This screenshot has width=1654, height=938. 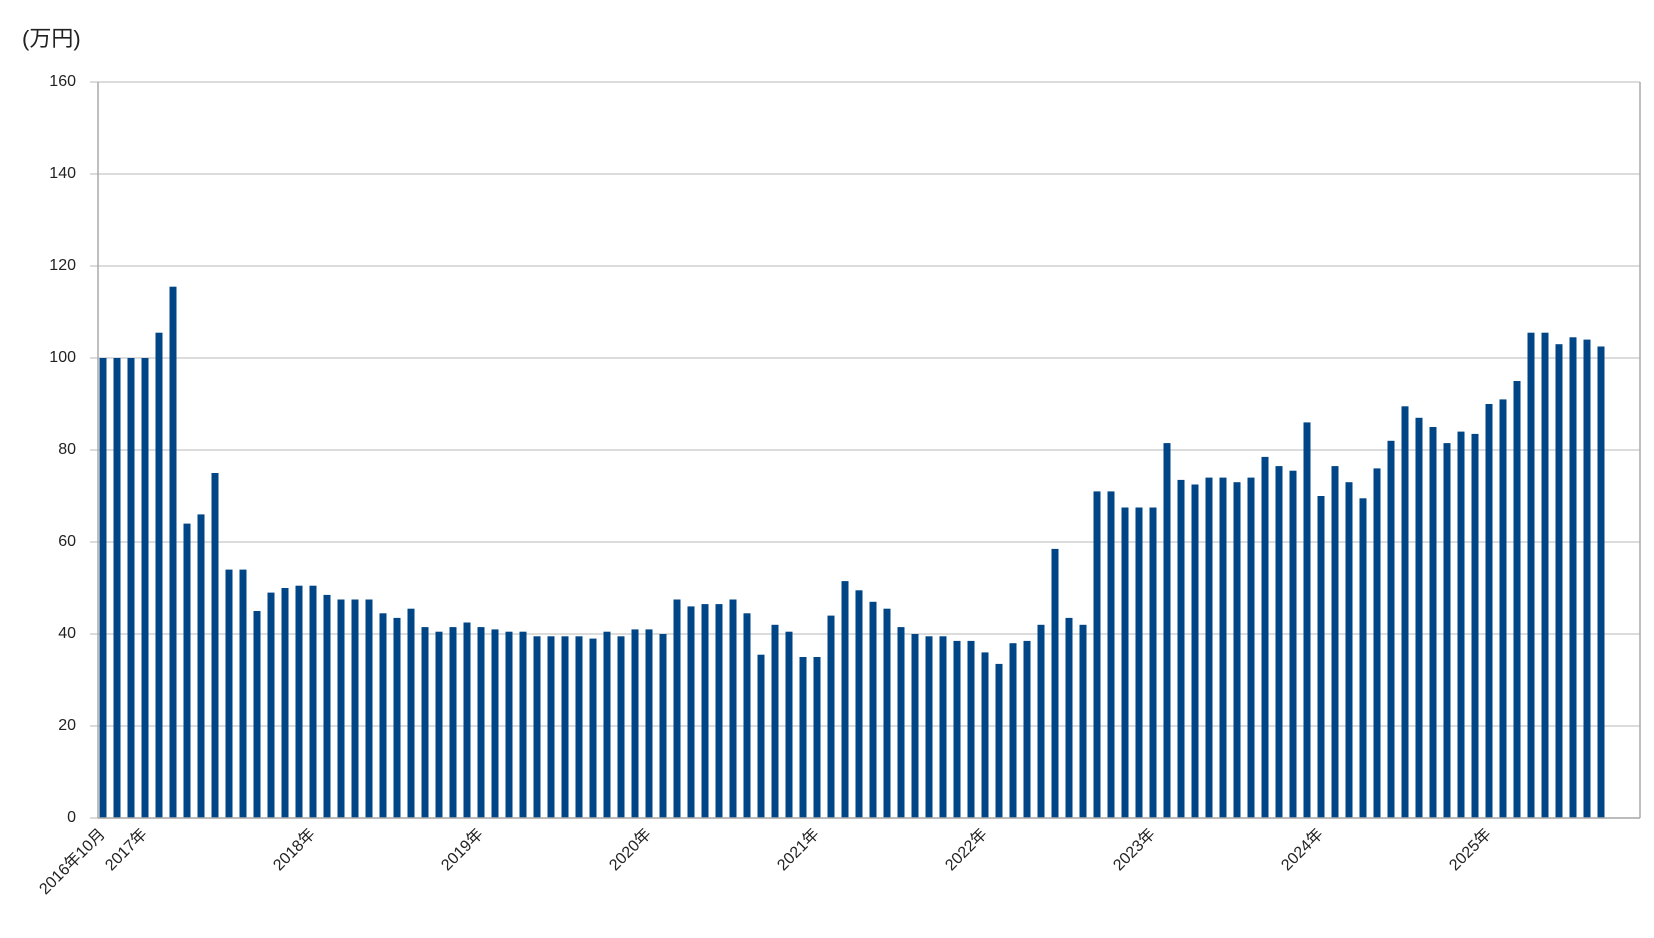 What do you see at coordinates (62, 173) in the screenshot?
I see `y-tick-label: 140` at bounding box center [62, 173].